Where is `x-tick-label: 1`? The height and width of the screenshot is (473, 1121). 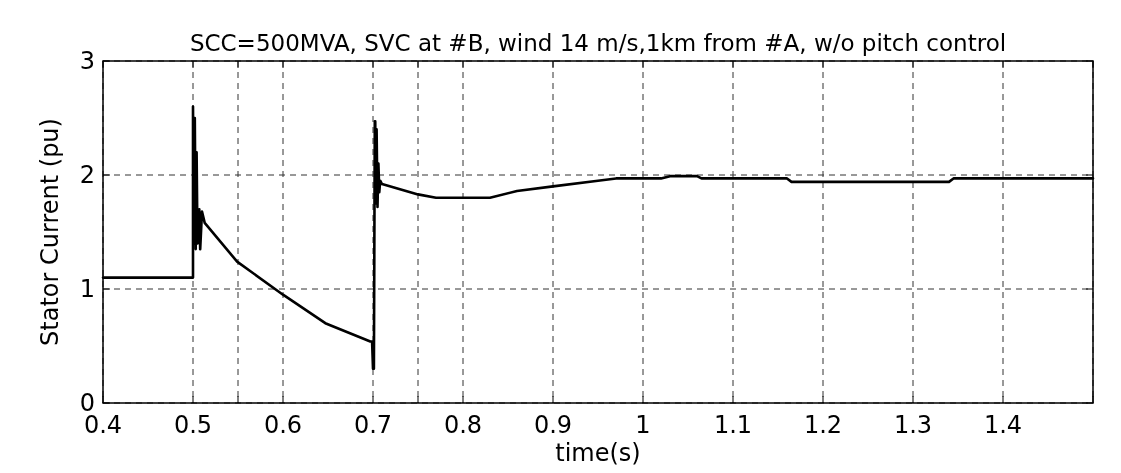 x-tick-label: 1 is located at coordinates (643, 425).